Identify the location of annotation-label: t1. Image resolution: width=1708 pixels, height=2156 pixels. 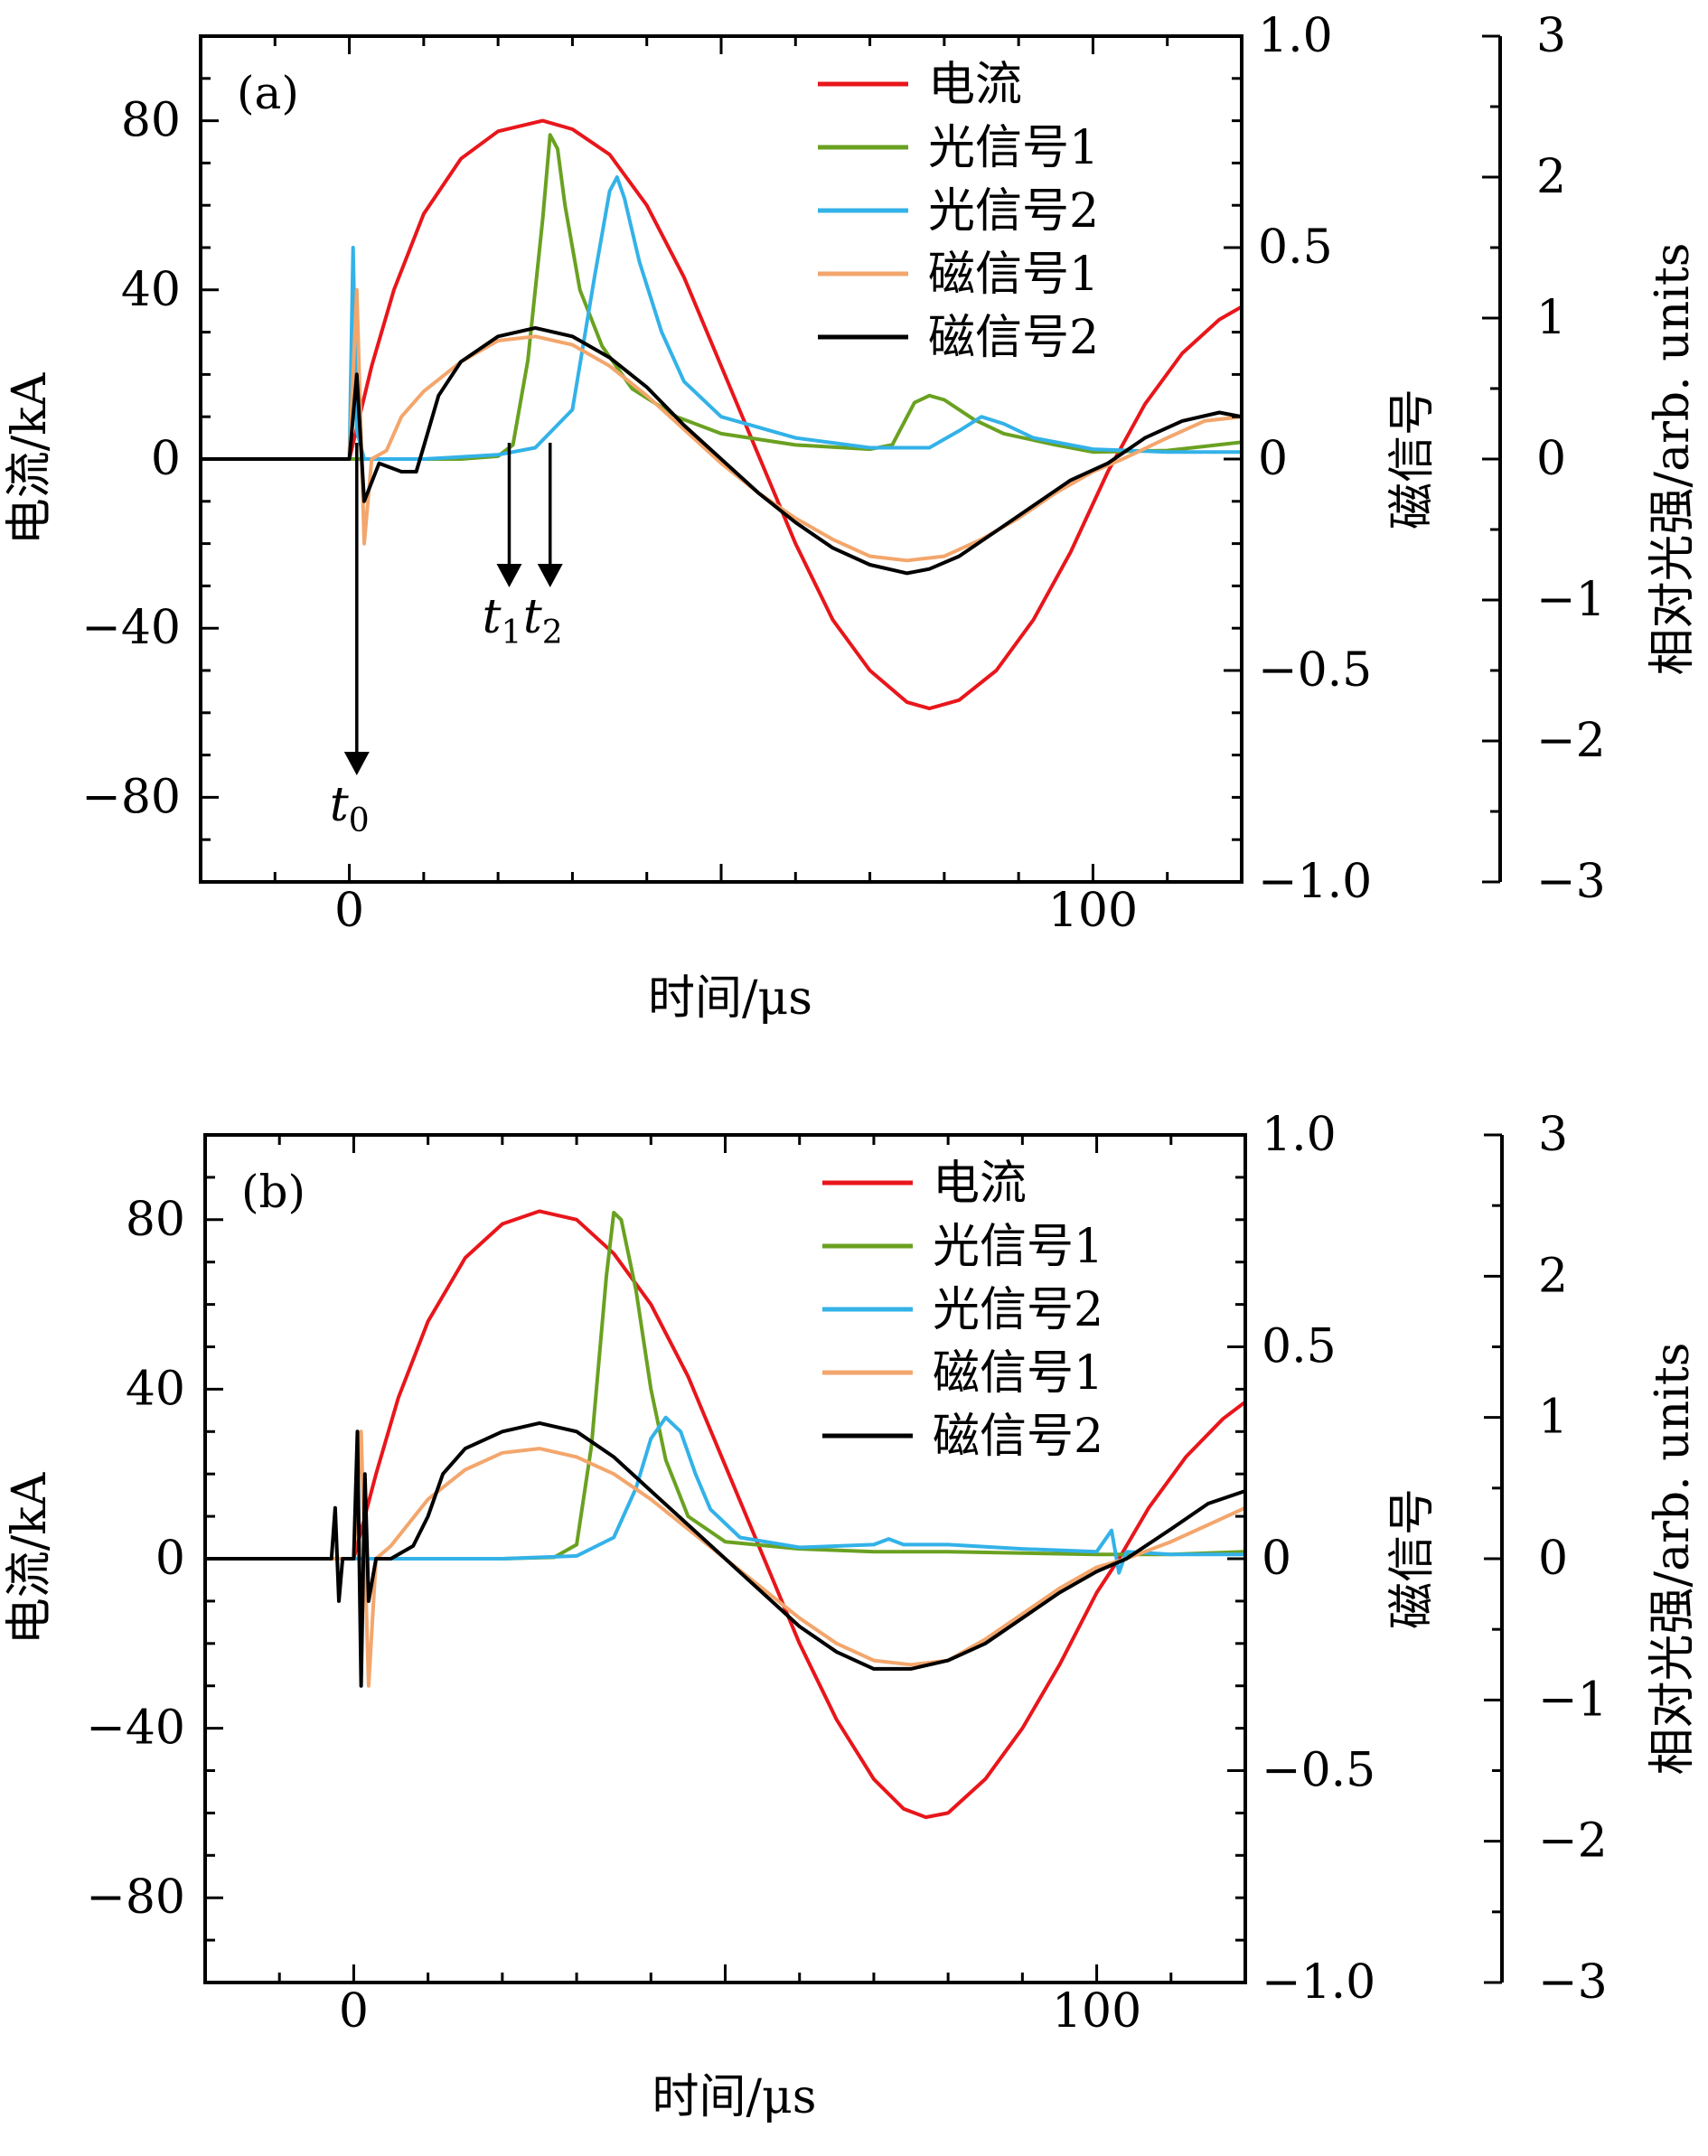
(502, 620).